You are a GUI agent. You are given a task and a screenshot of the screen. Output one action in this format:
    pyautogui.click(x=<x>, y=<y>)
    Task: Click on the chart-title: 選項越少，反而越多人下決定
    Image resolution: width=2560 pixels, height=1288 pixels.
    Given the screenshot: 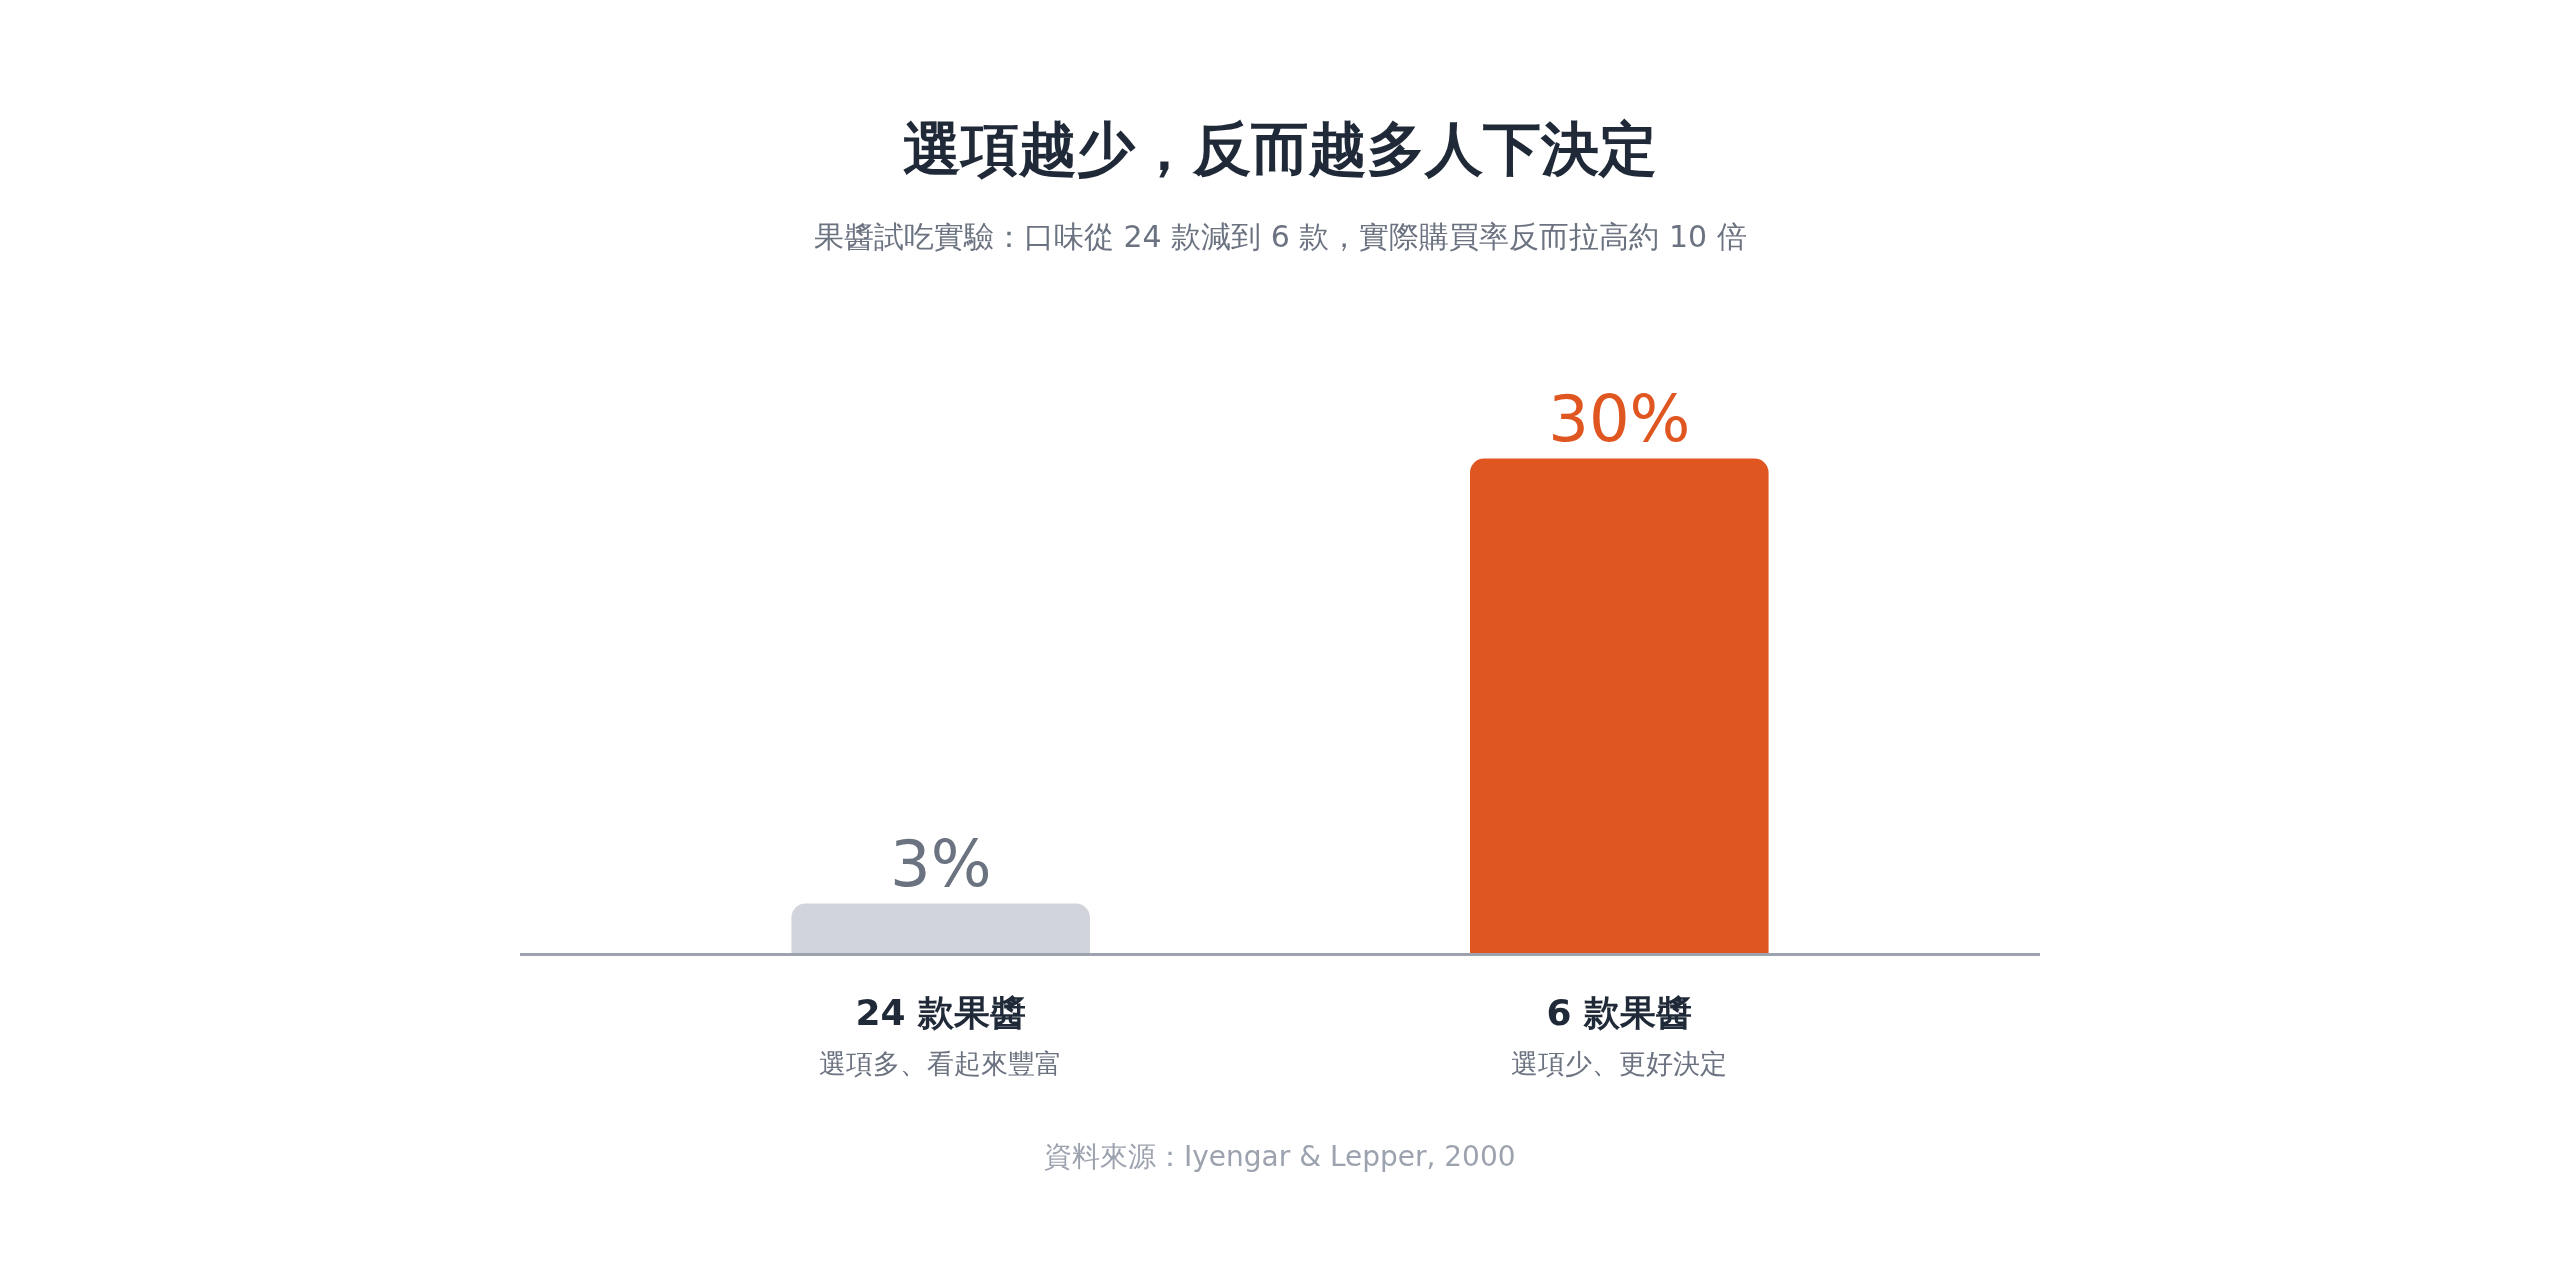 What is the action you would take?
    pyautogui.click(x=1280, y=149)
    